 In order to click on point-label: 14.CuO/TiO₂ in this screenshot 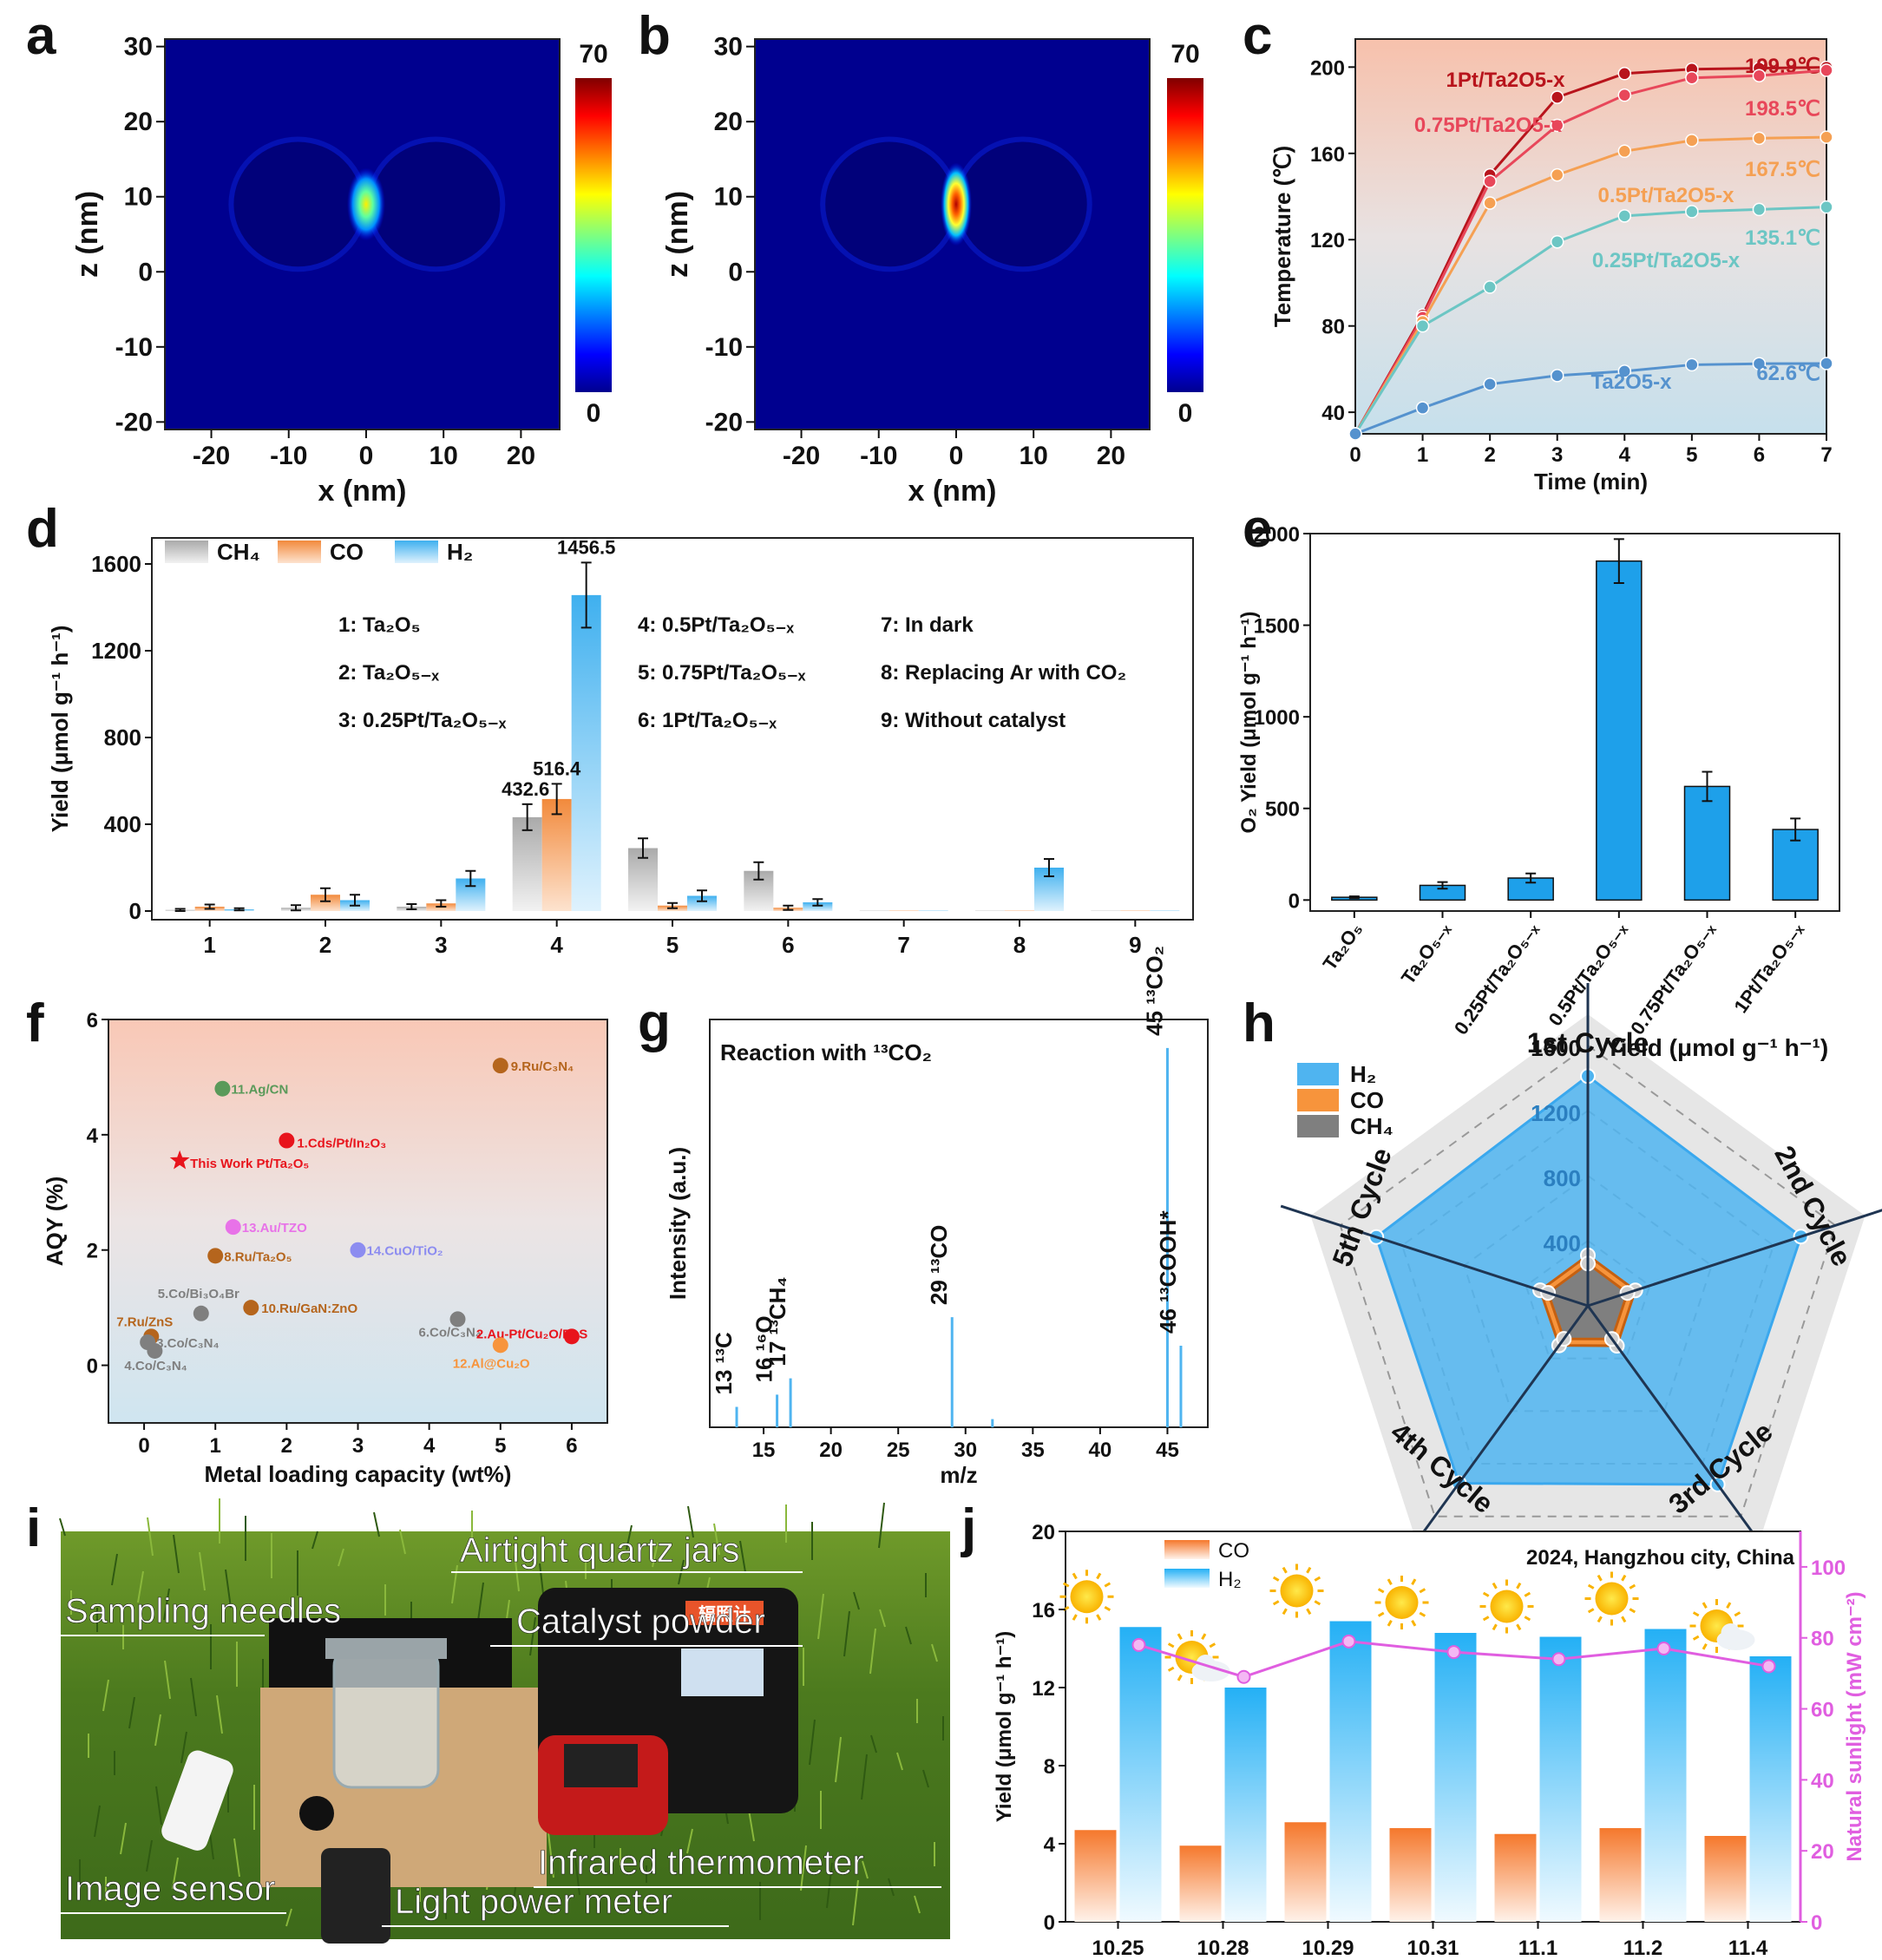, I will do `click(405, 1251)`.